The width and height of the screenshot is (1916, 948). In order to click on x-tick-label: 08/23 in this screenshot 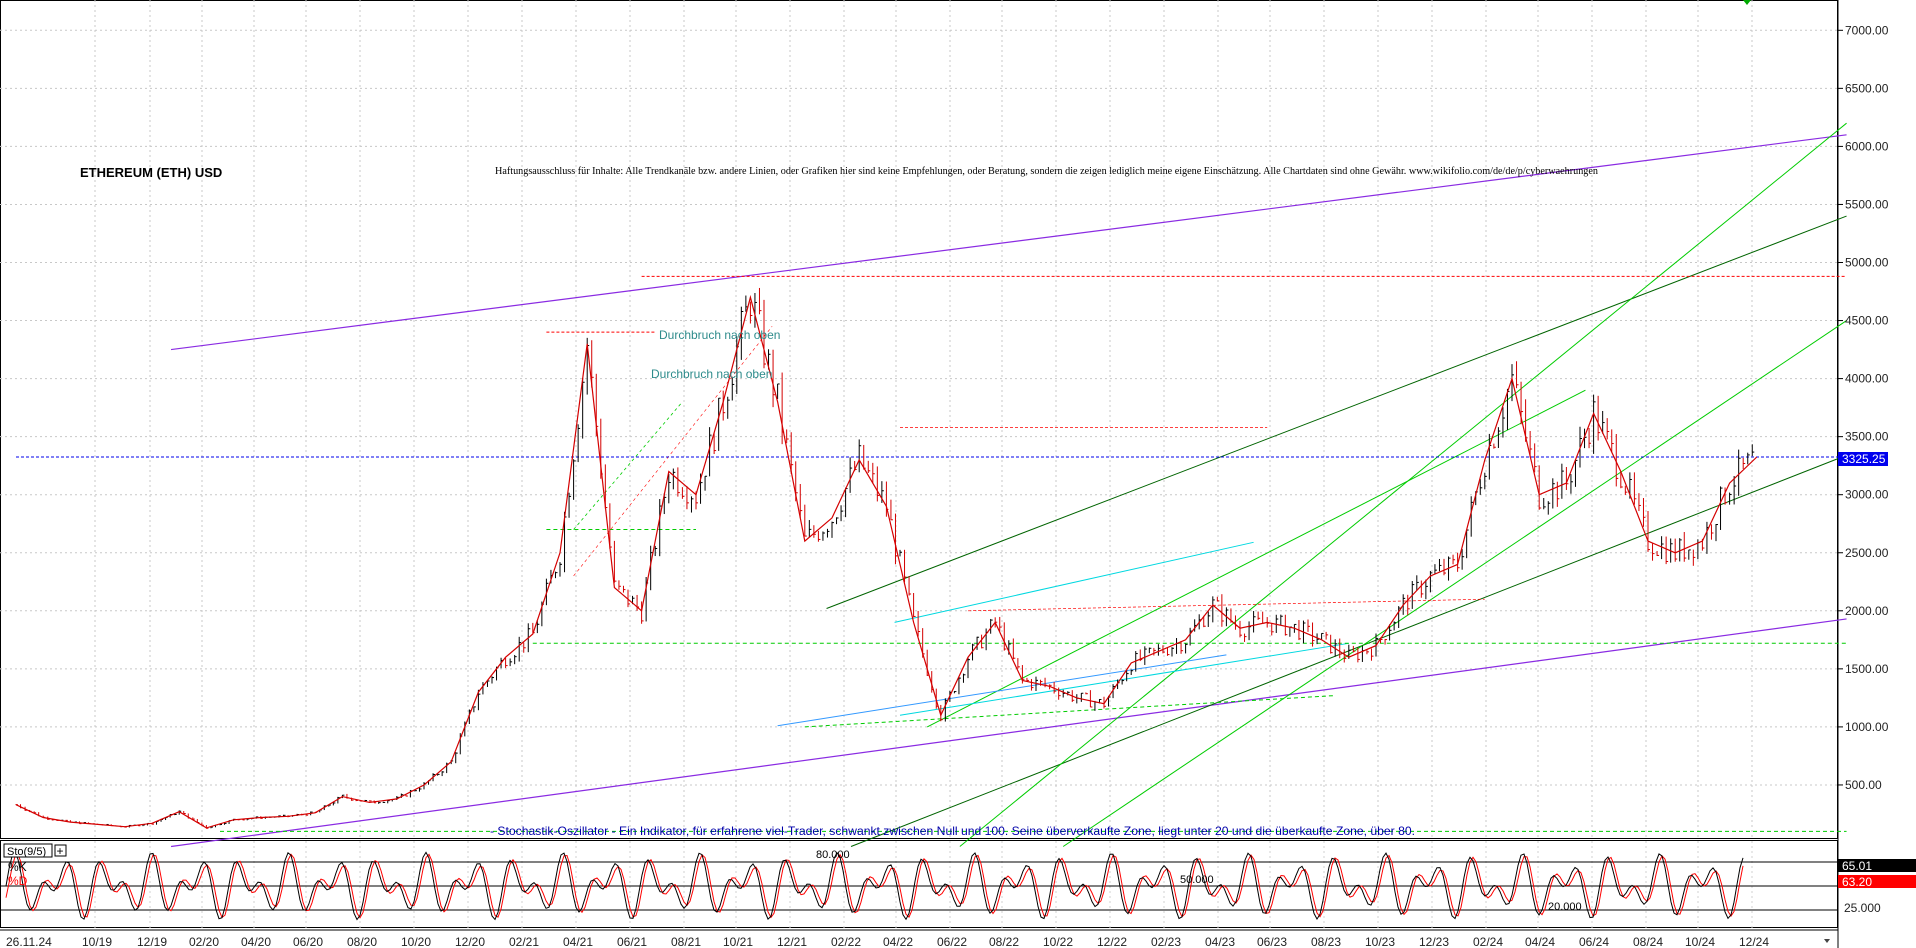, I will do `click(1326, 941)`.